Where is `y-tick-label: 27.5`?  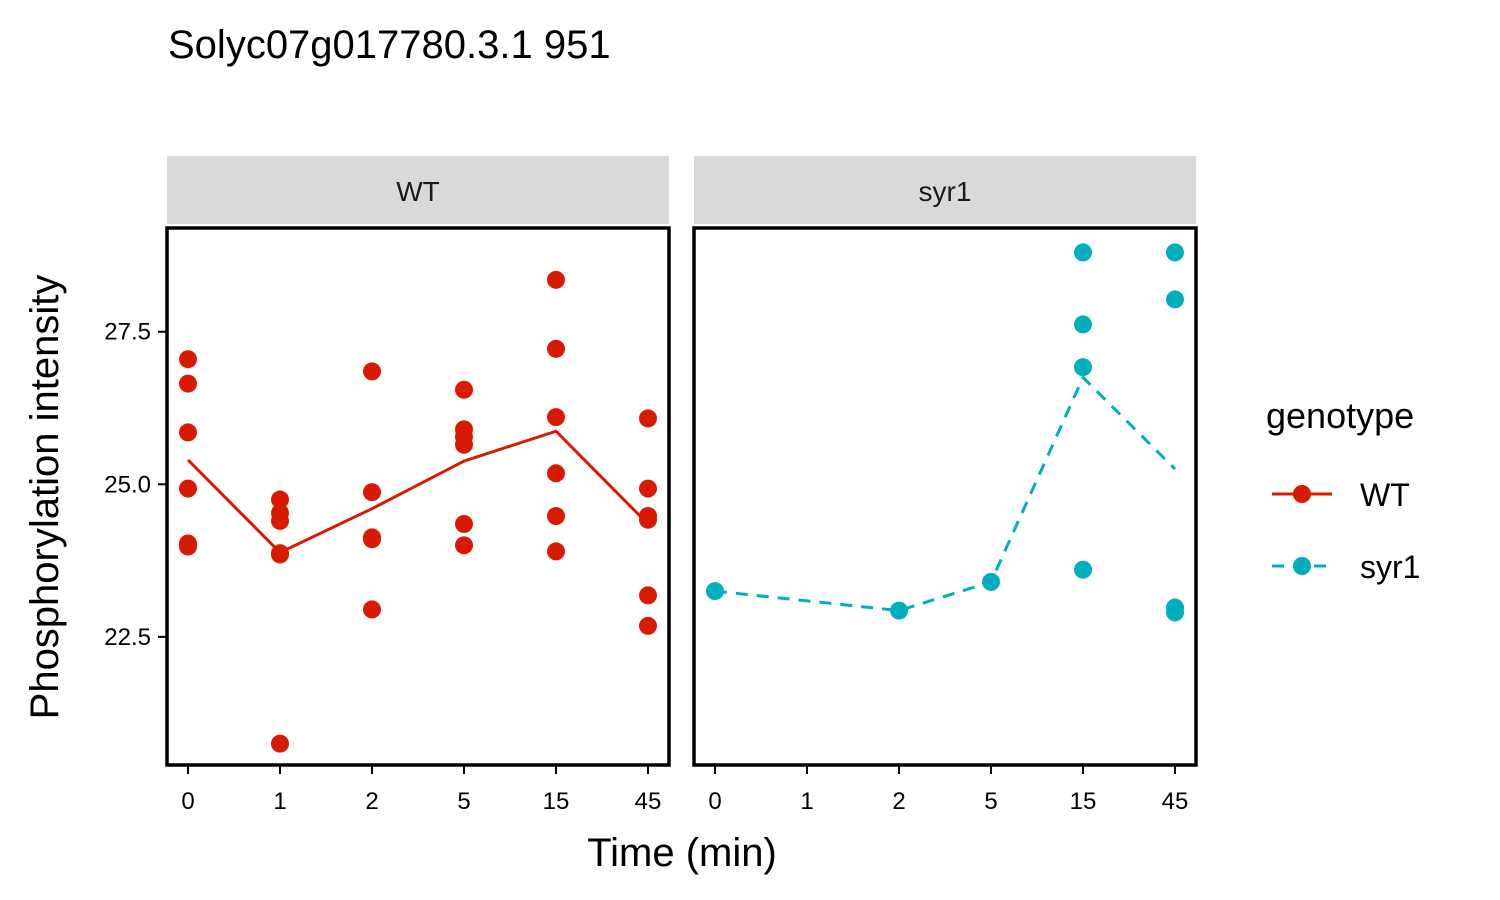
y-tick-label: 27.5 is located at coordinates (127, 332).